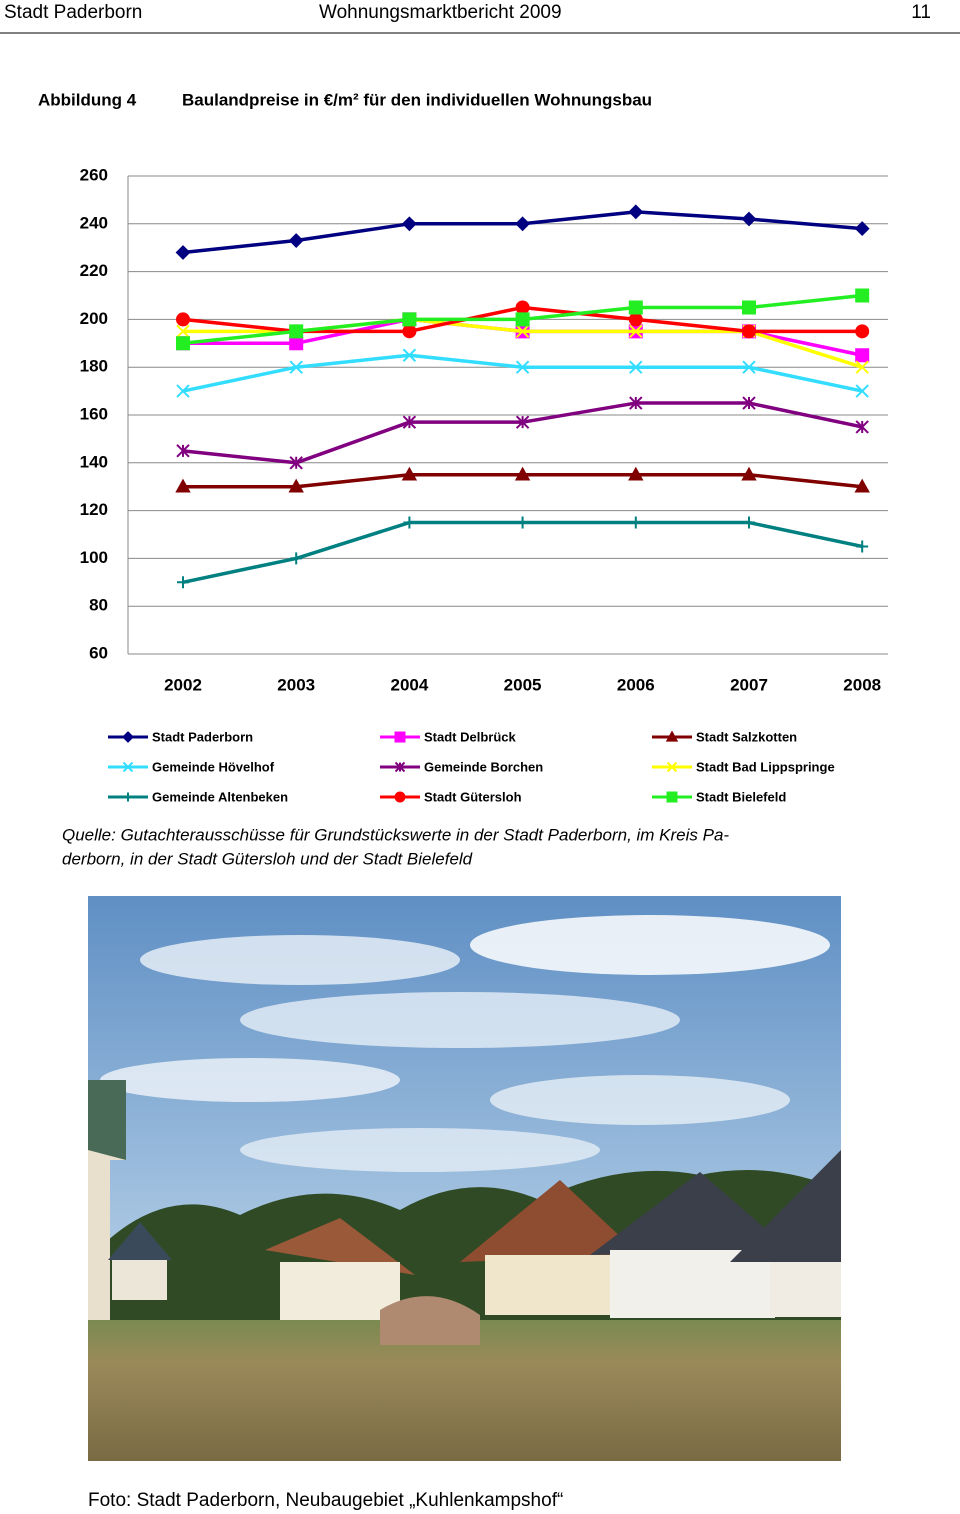  I want to click on y-tick-label: 160, so click(94, 413).